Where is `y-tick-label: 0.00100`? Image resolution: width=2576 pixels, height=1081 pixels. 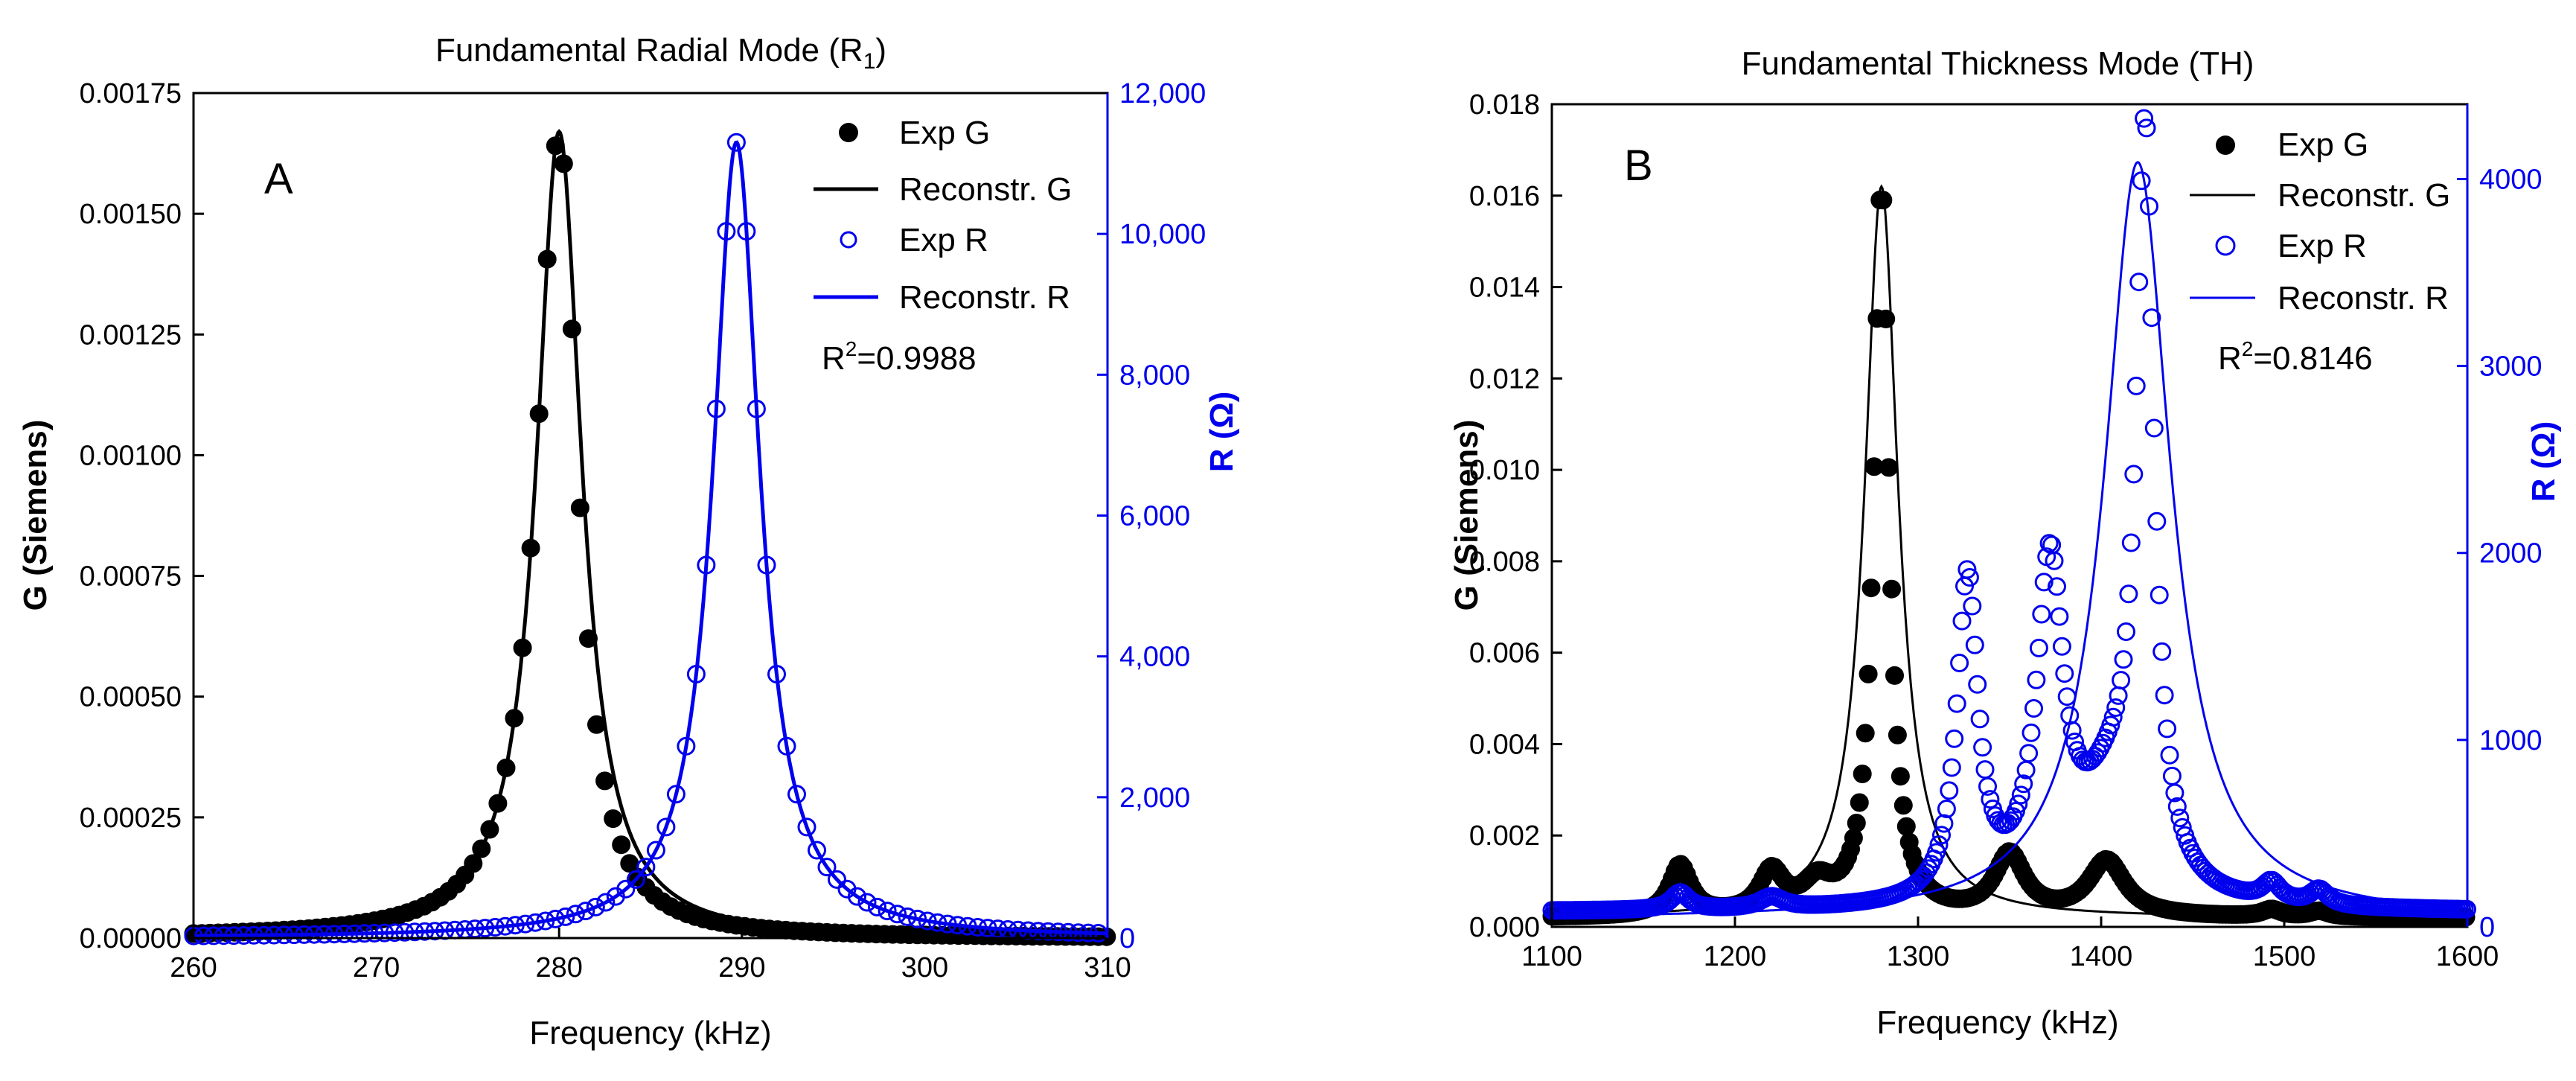 y-tick-label: 0.00100 is located at coordinates (131, 455).